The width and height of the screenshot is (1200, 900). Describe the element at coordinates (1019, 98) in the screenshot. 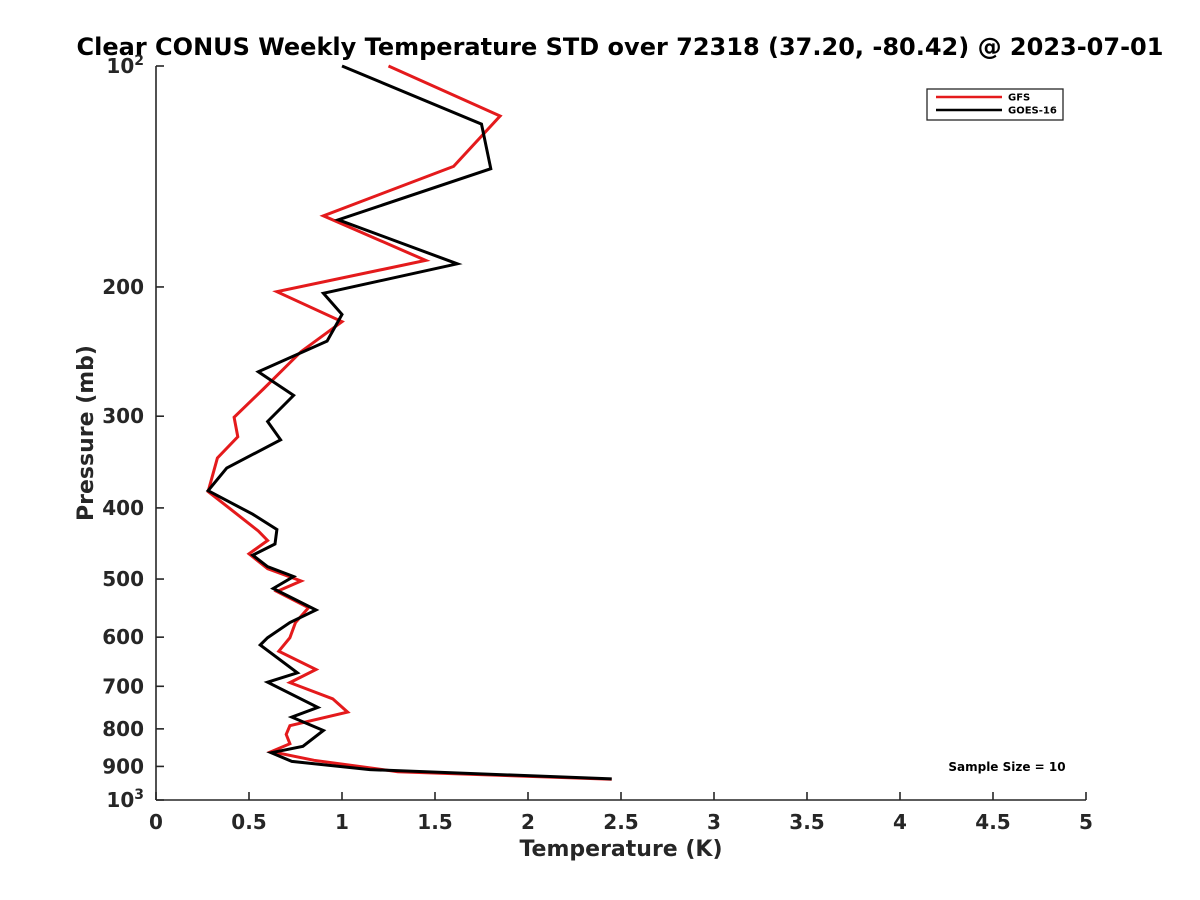

I see `legend-label-gfs: GFS` at that location.